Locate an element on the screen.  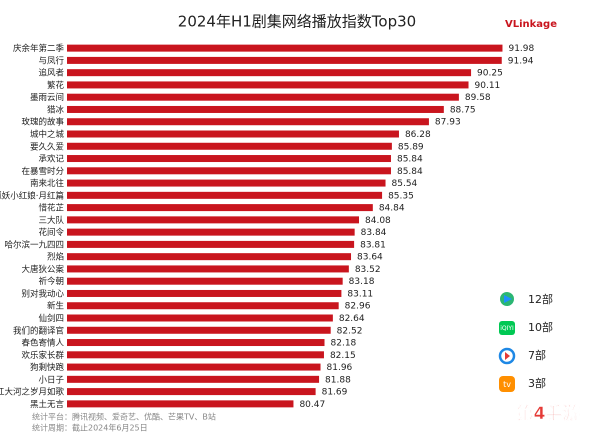
y-tick-label: 墨雨云间 is located at coordinates (47, 98).